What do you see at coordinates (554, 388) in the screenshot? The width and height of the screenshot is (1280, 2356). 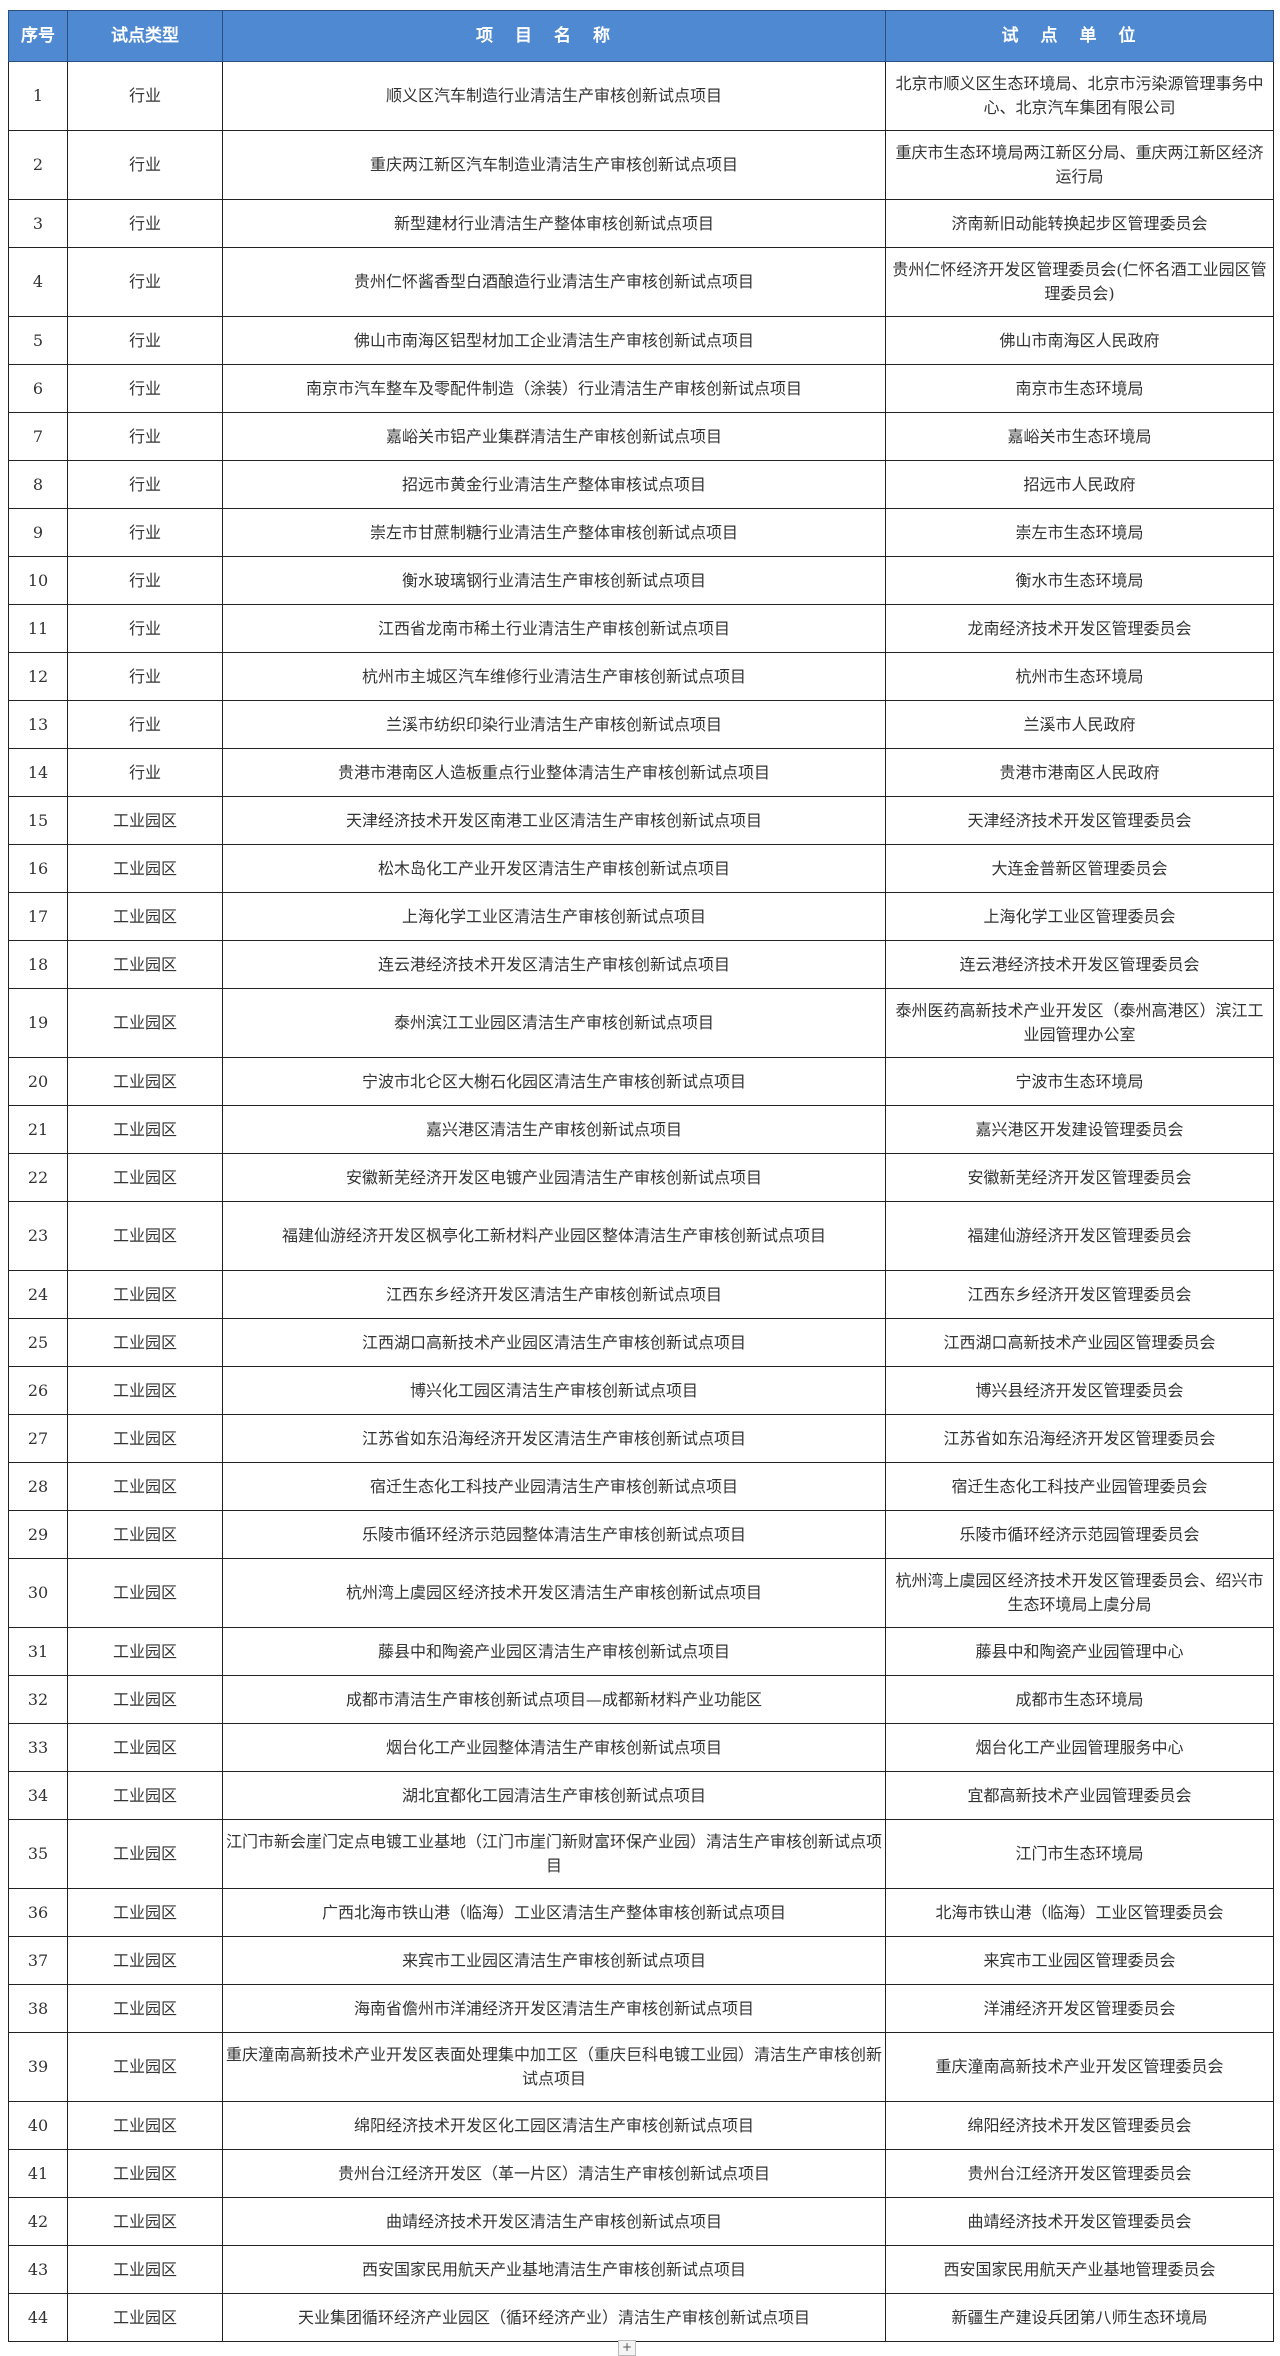 I see `cell-project: 南京市汽车整车及零配件制造（涂装）行业清洁生产审核创新试点项目` at bounding box center [554, 388].